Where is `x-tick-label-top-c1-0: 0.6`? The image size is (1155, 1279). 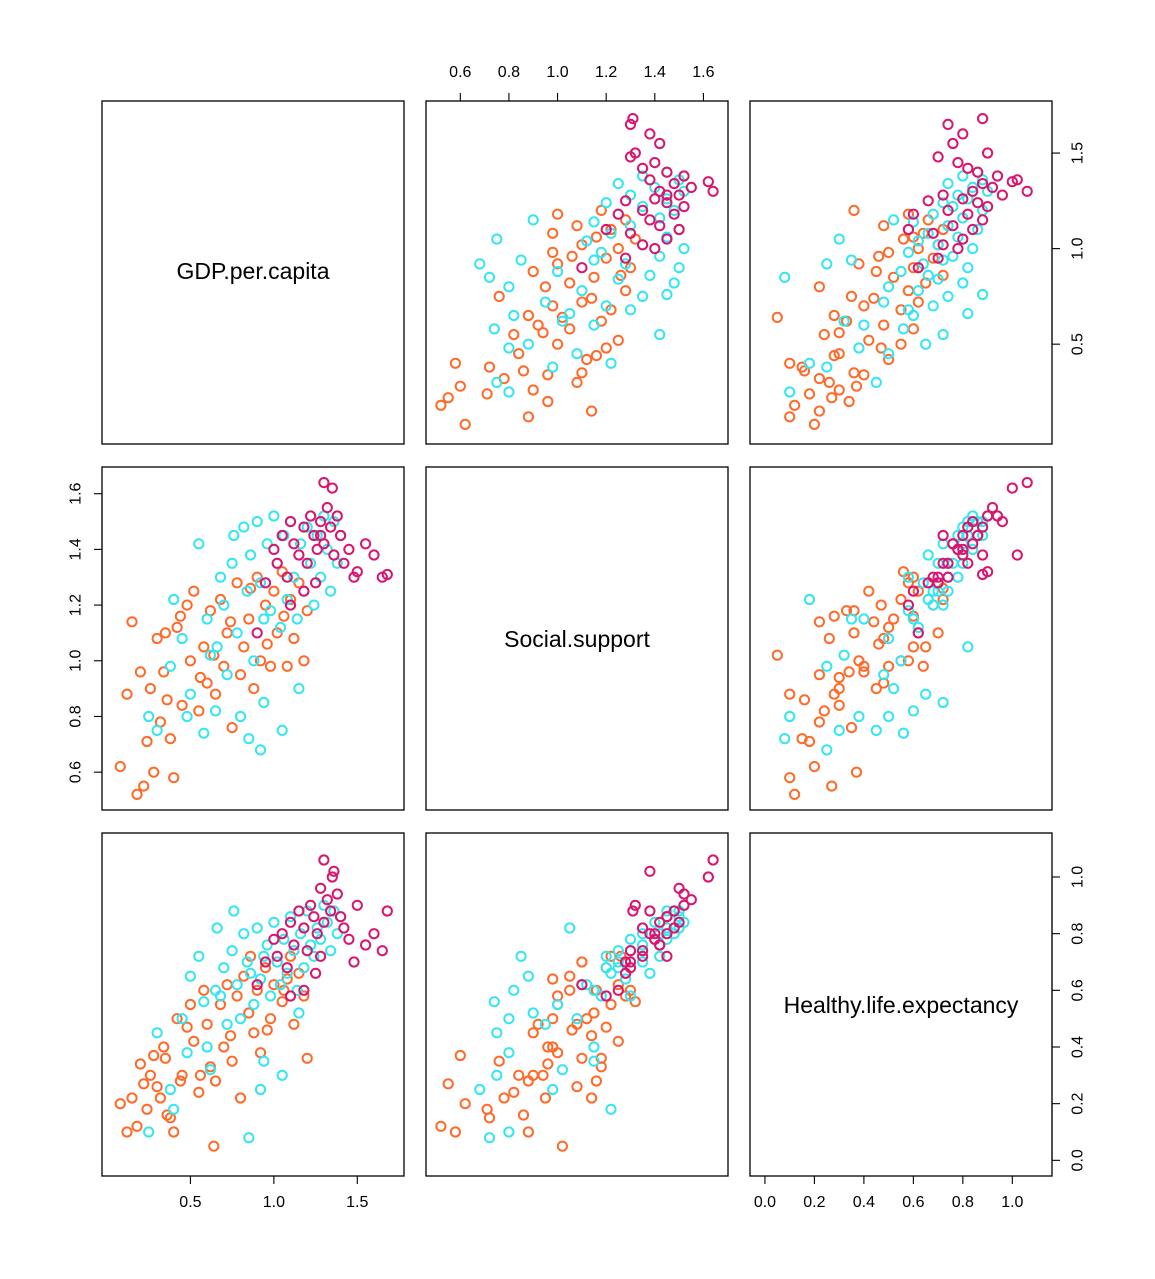
x-tick-label-top-c1-0: 0.6 is located at coordinates (460, 72).